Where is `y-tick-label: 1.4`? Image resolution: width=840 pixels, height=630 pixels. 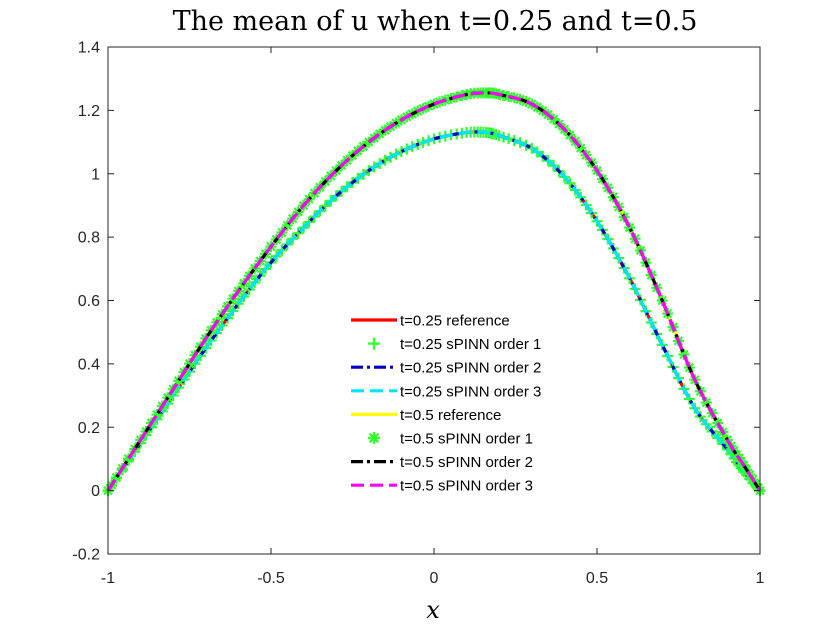
y-tick-label: 1.4 is located at coordinates (89, 48).